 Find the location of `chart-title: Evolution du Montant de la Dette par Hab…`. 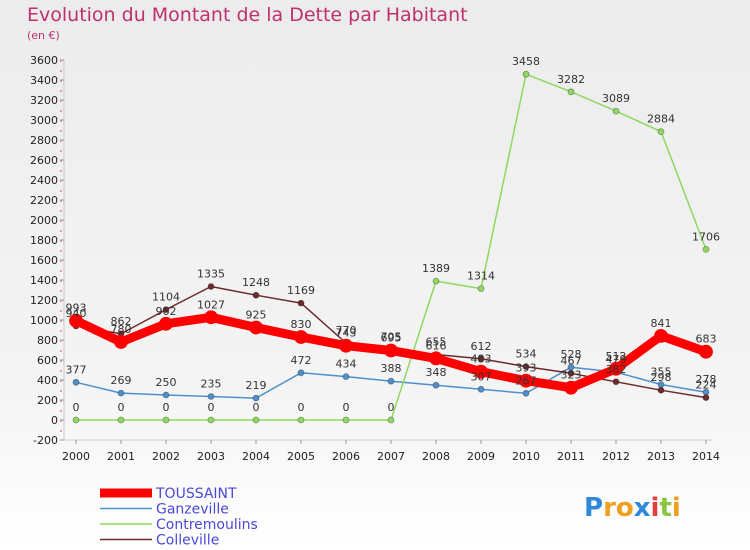

chart-title: Evolution du Montant de la Dette par Hab… is located at coordinates (247, 15).